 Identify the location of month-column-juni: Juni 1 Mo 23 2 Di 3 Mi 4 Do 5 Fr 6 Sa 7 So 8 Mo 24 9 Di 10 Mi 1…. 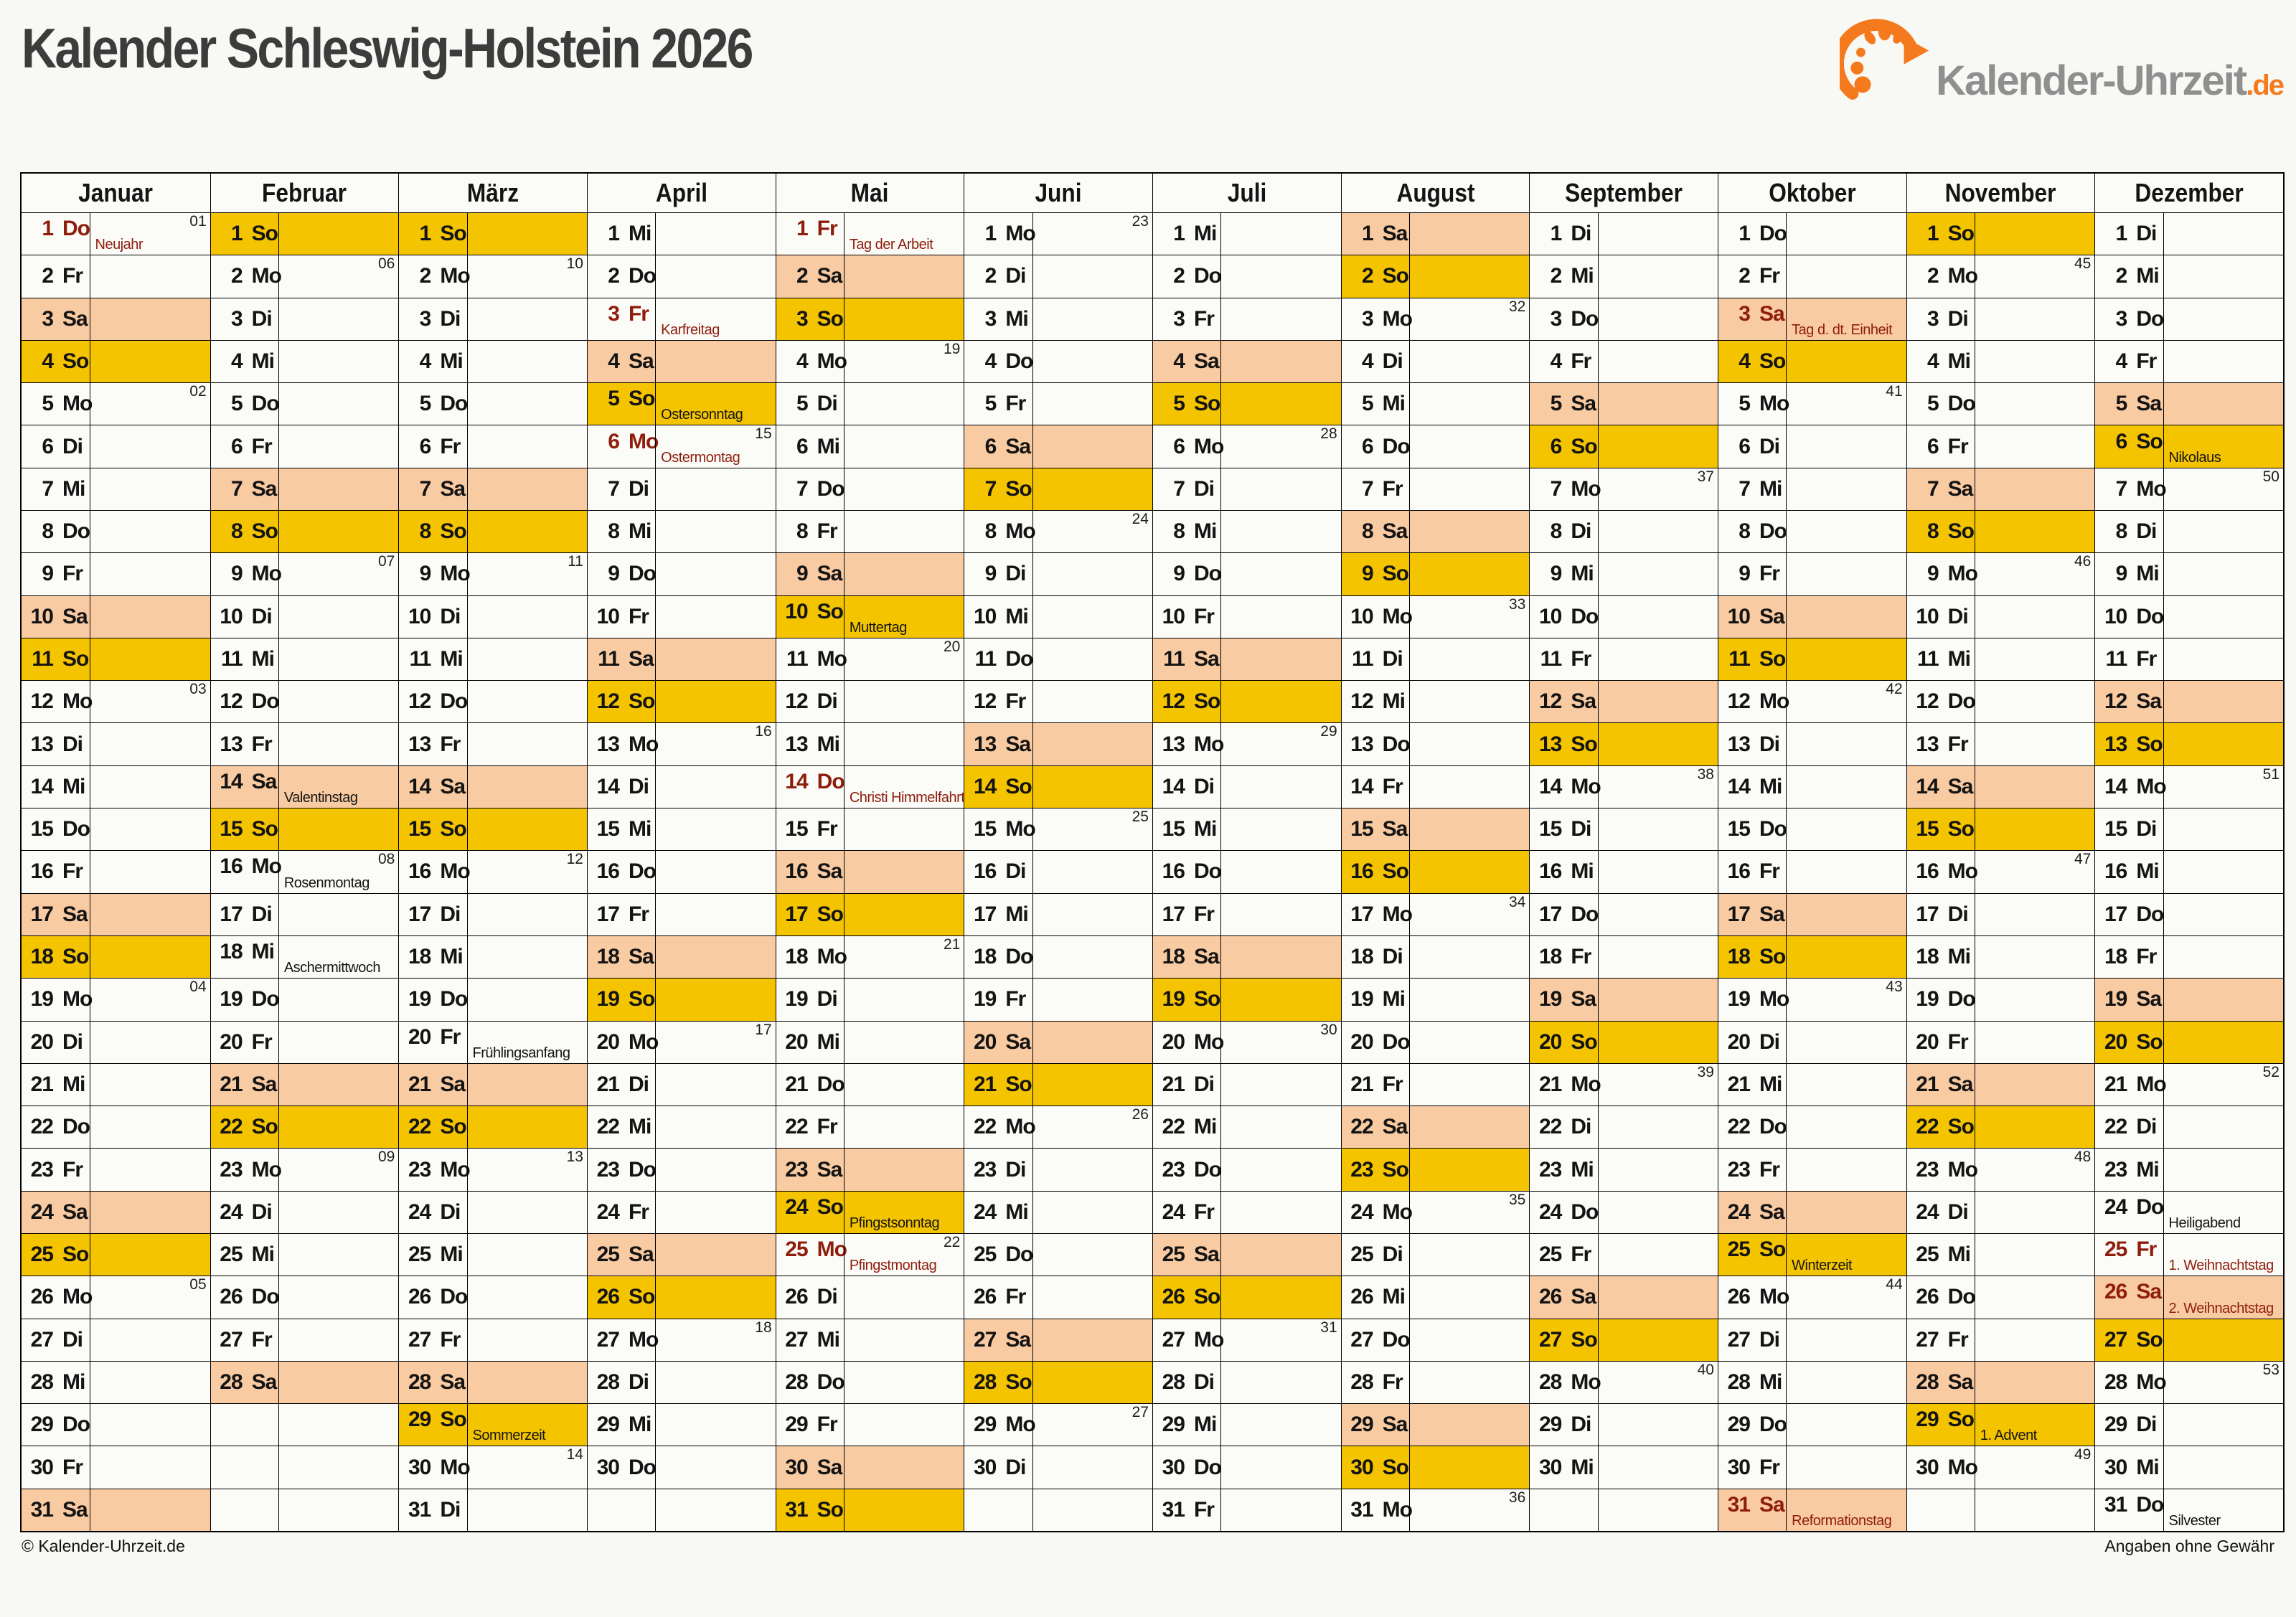
(1058, 853).